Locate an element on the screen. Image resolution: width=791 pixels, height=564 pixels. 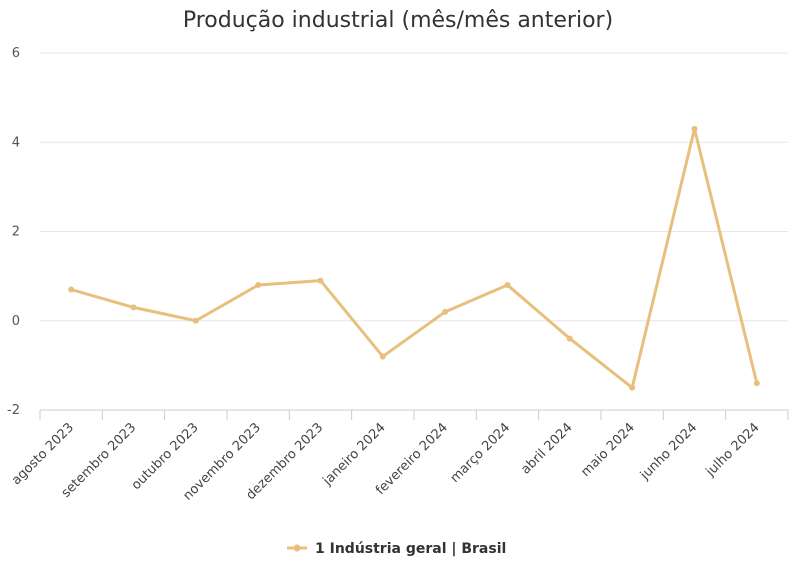
legend: 1 Indústria geral | Brasil is located at coordinates (396, 549).